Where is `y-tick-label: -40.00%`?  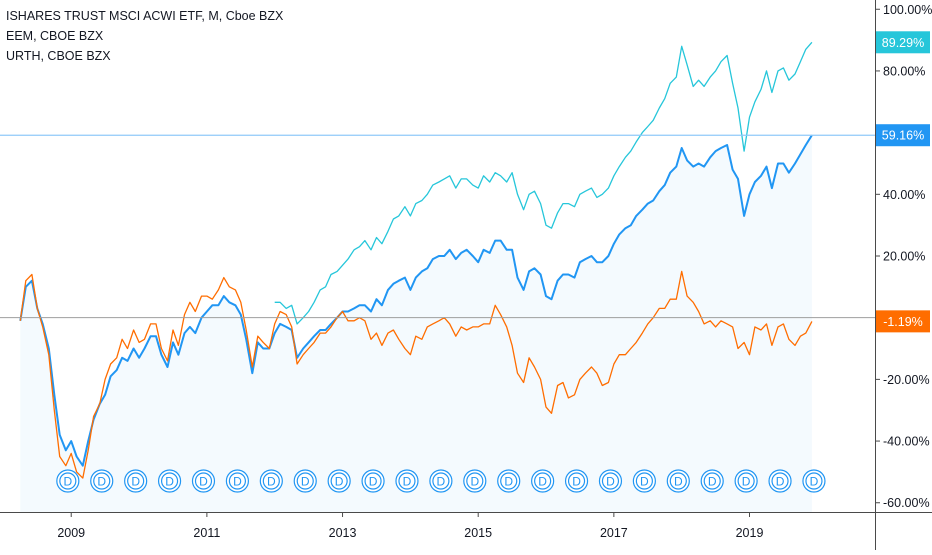 y-tick-label: -40.00% is located at coordinates (906, 442).